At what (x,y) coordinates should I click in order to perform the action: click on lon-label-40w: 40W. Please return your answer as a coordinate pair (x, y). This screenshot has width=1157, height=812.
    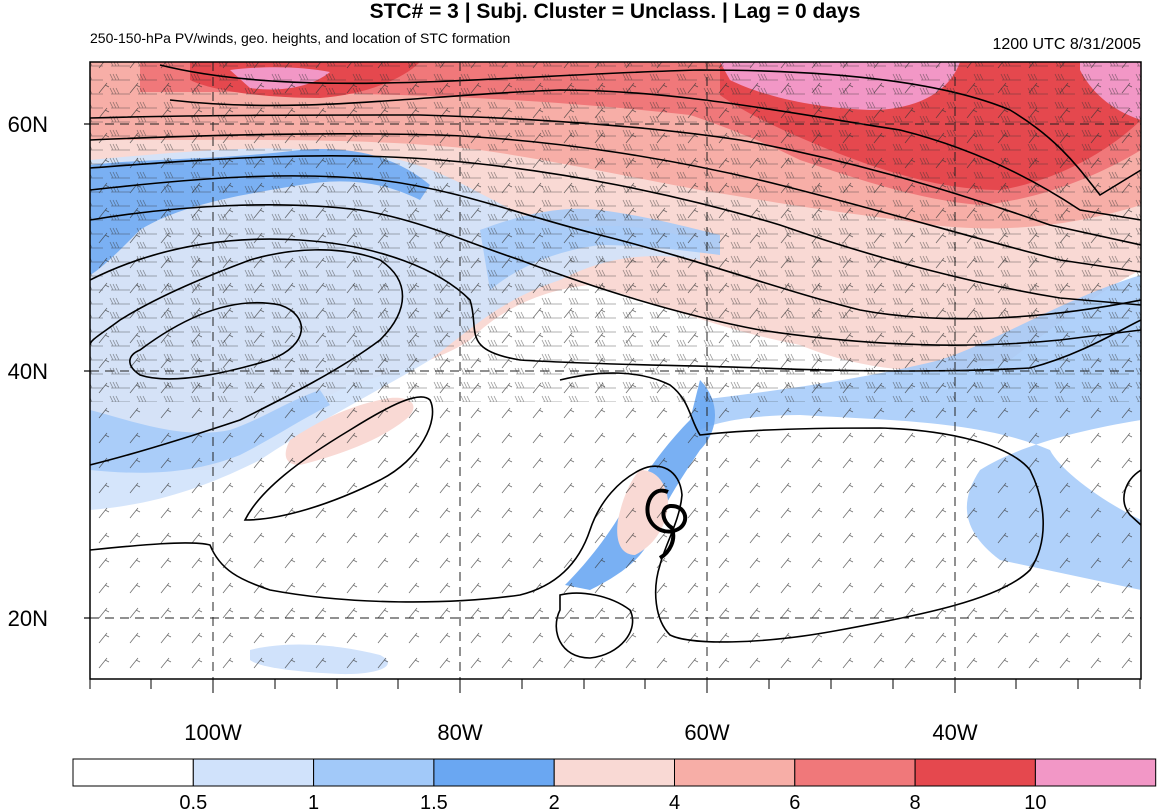
    Looking at the image, I should click on (954, 732).